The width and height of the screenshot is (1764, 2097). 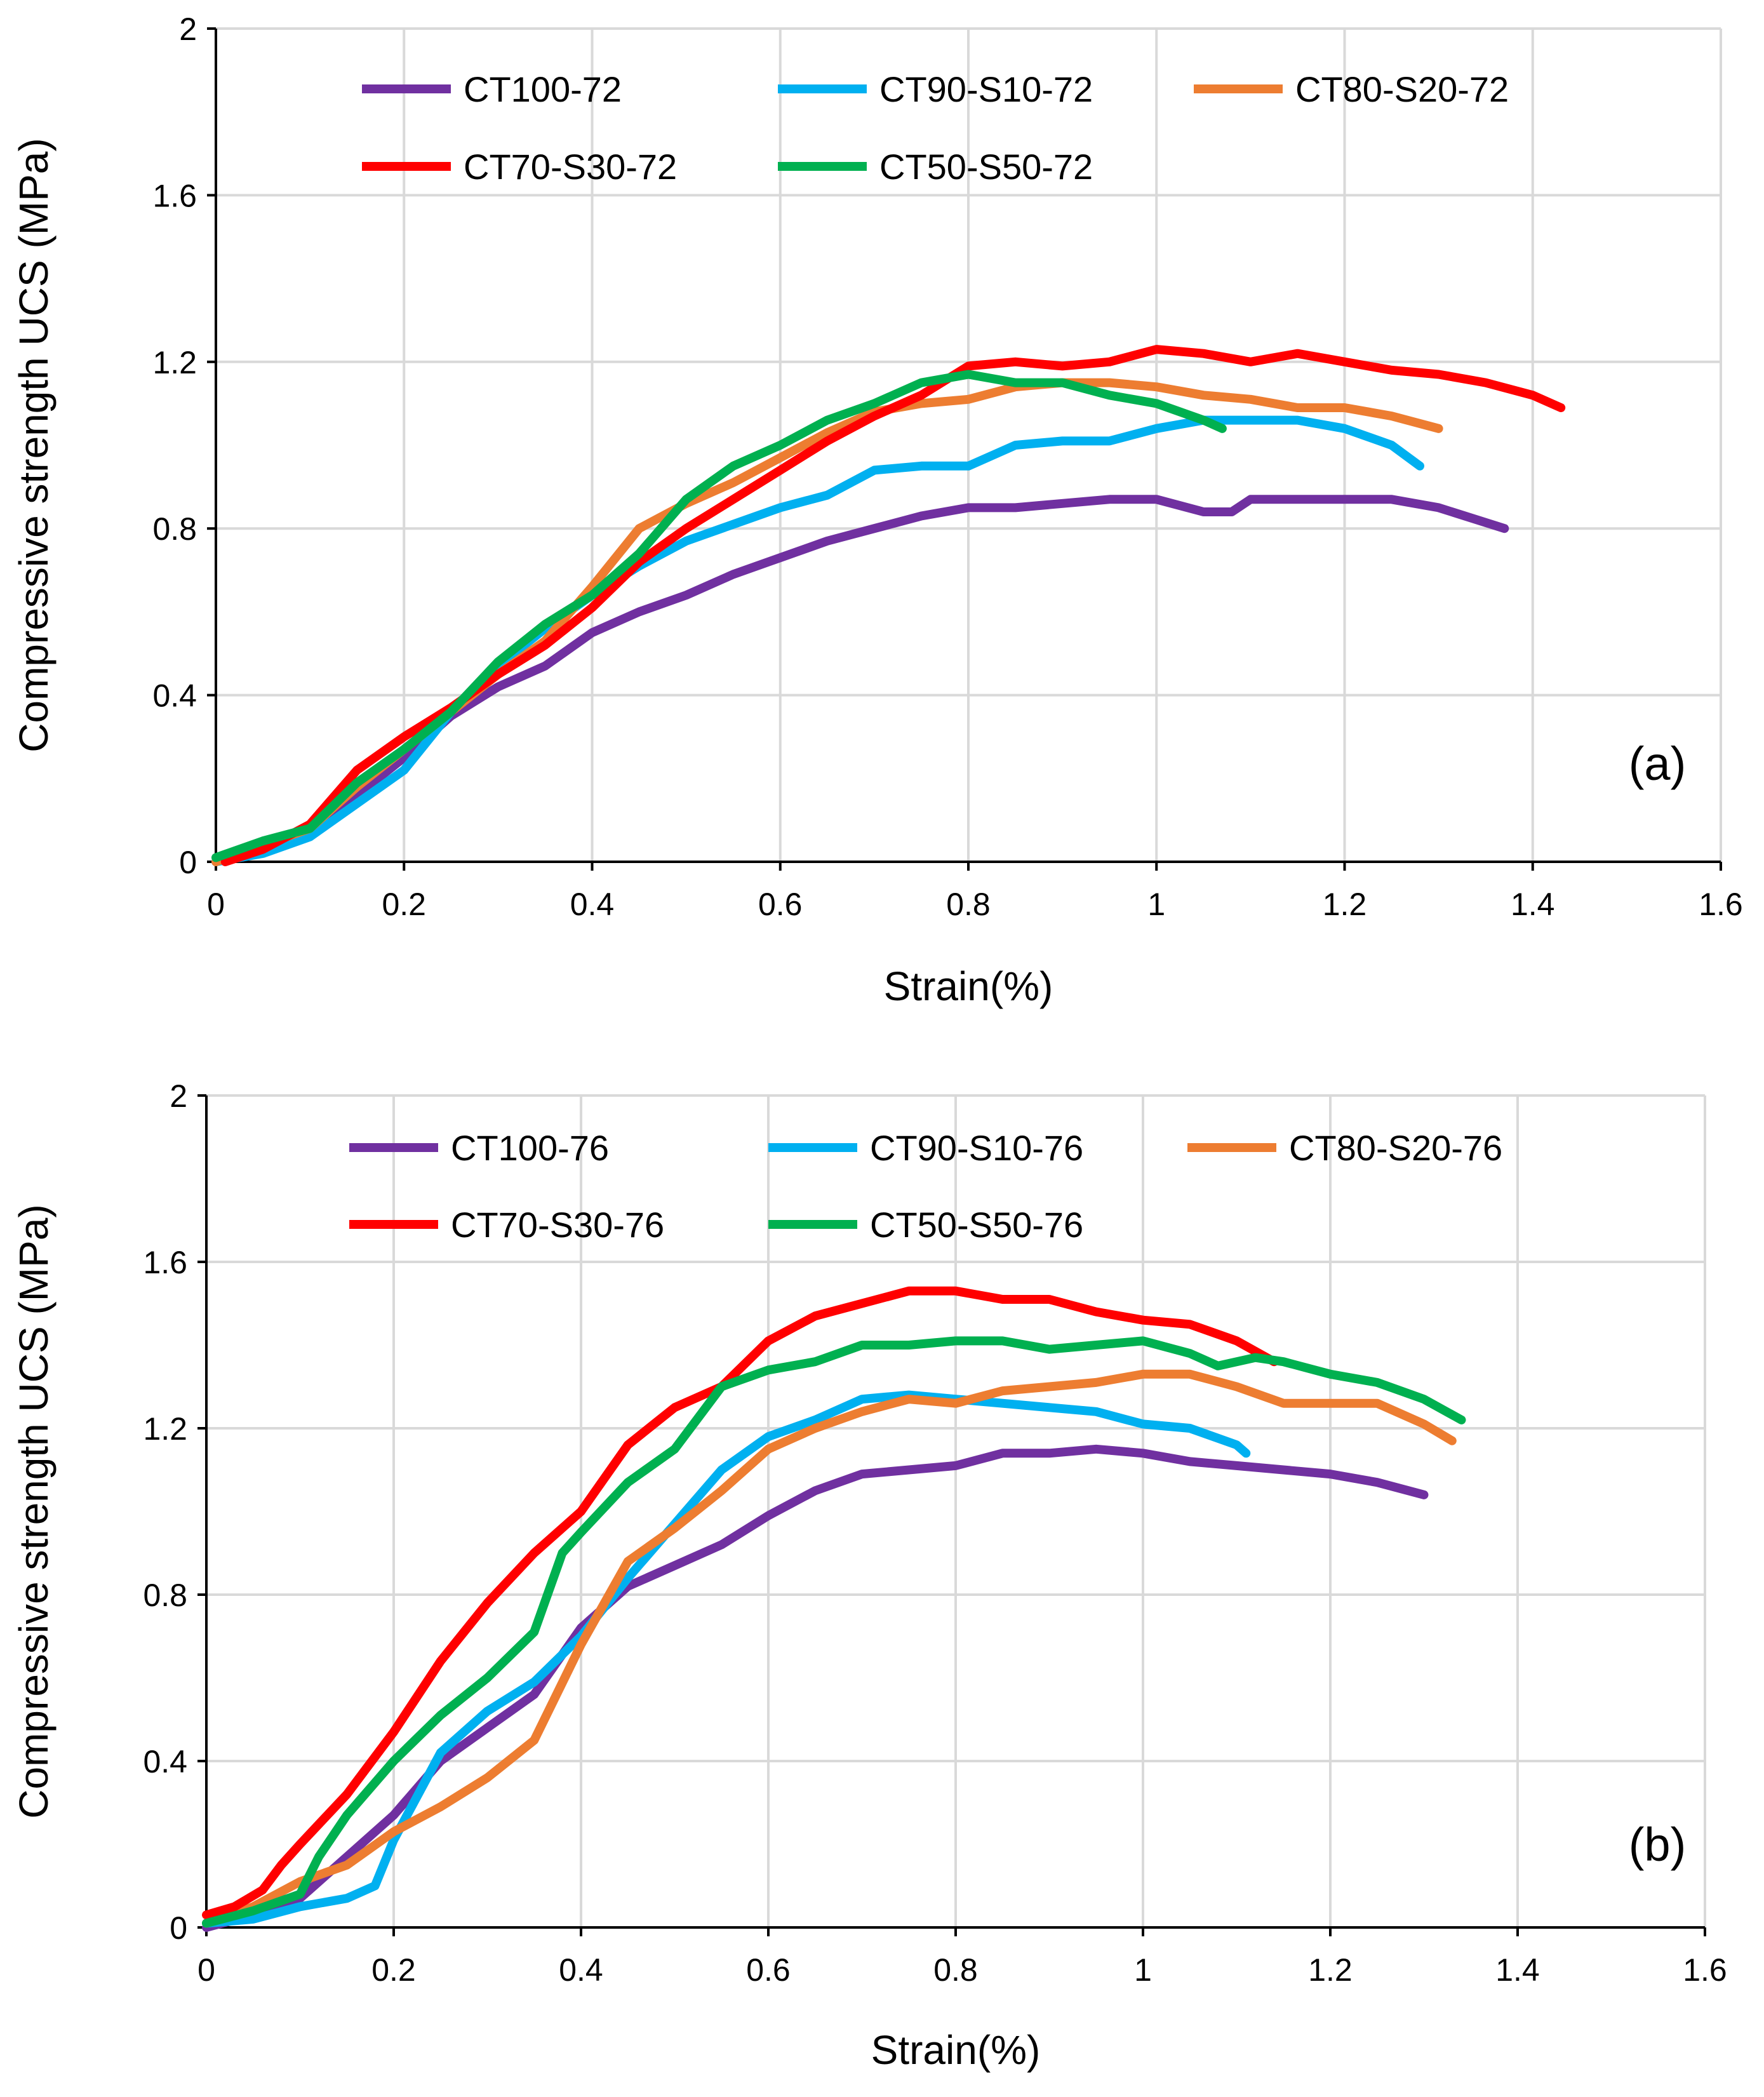 What do you see at coordinates (1402, 89) in the screenshot?
I see `legend-label: CT80-S20-72` at bounding box center [1402, 89].